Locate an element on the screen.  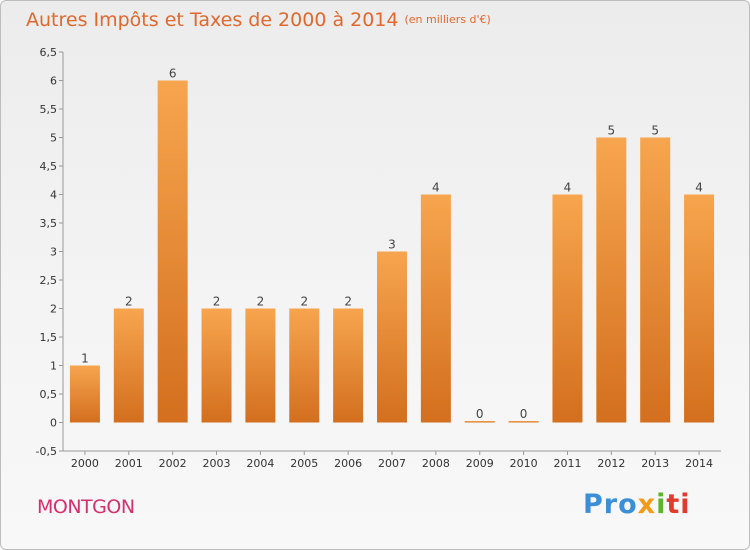
bar-2005 is located at coordinates (304, 365).